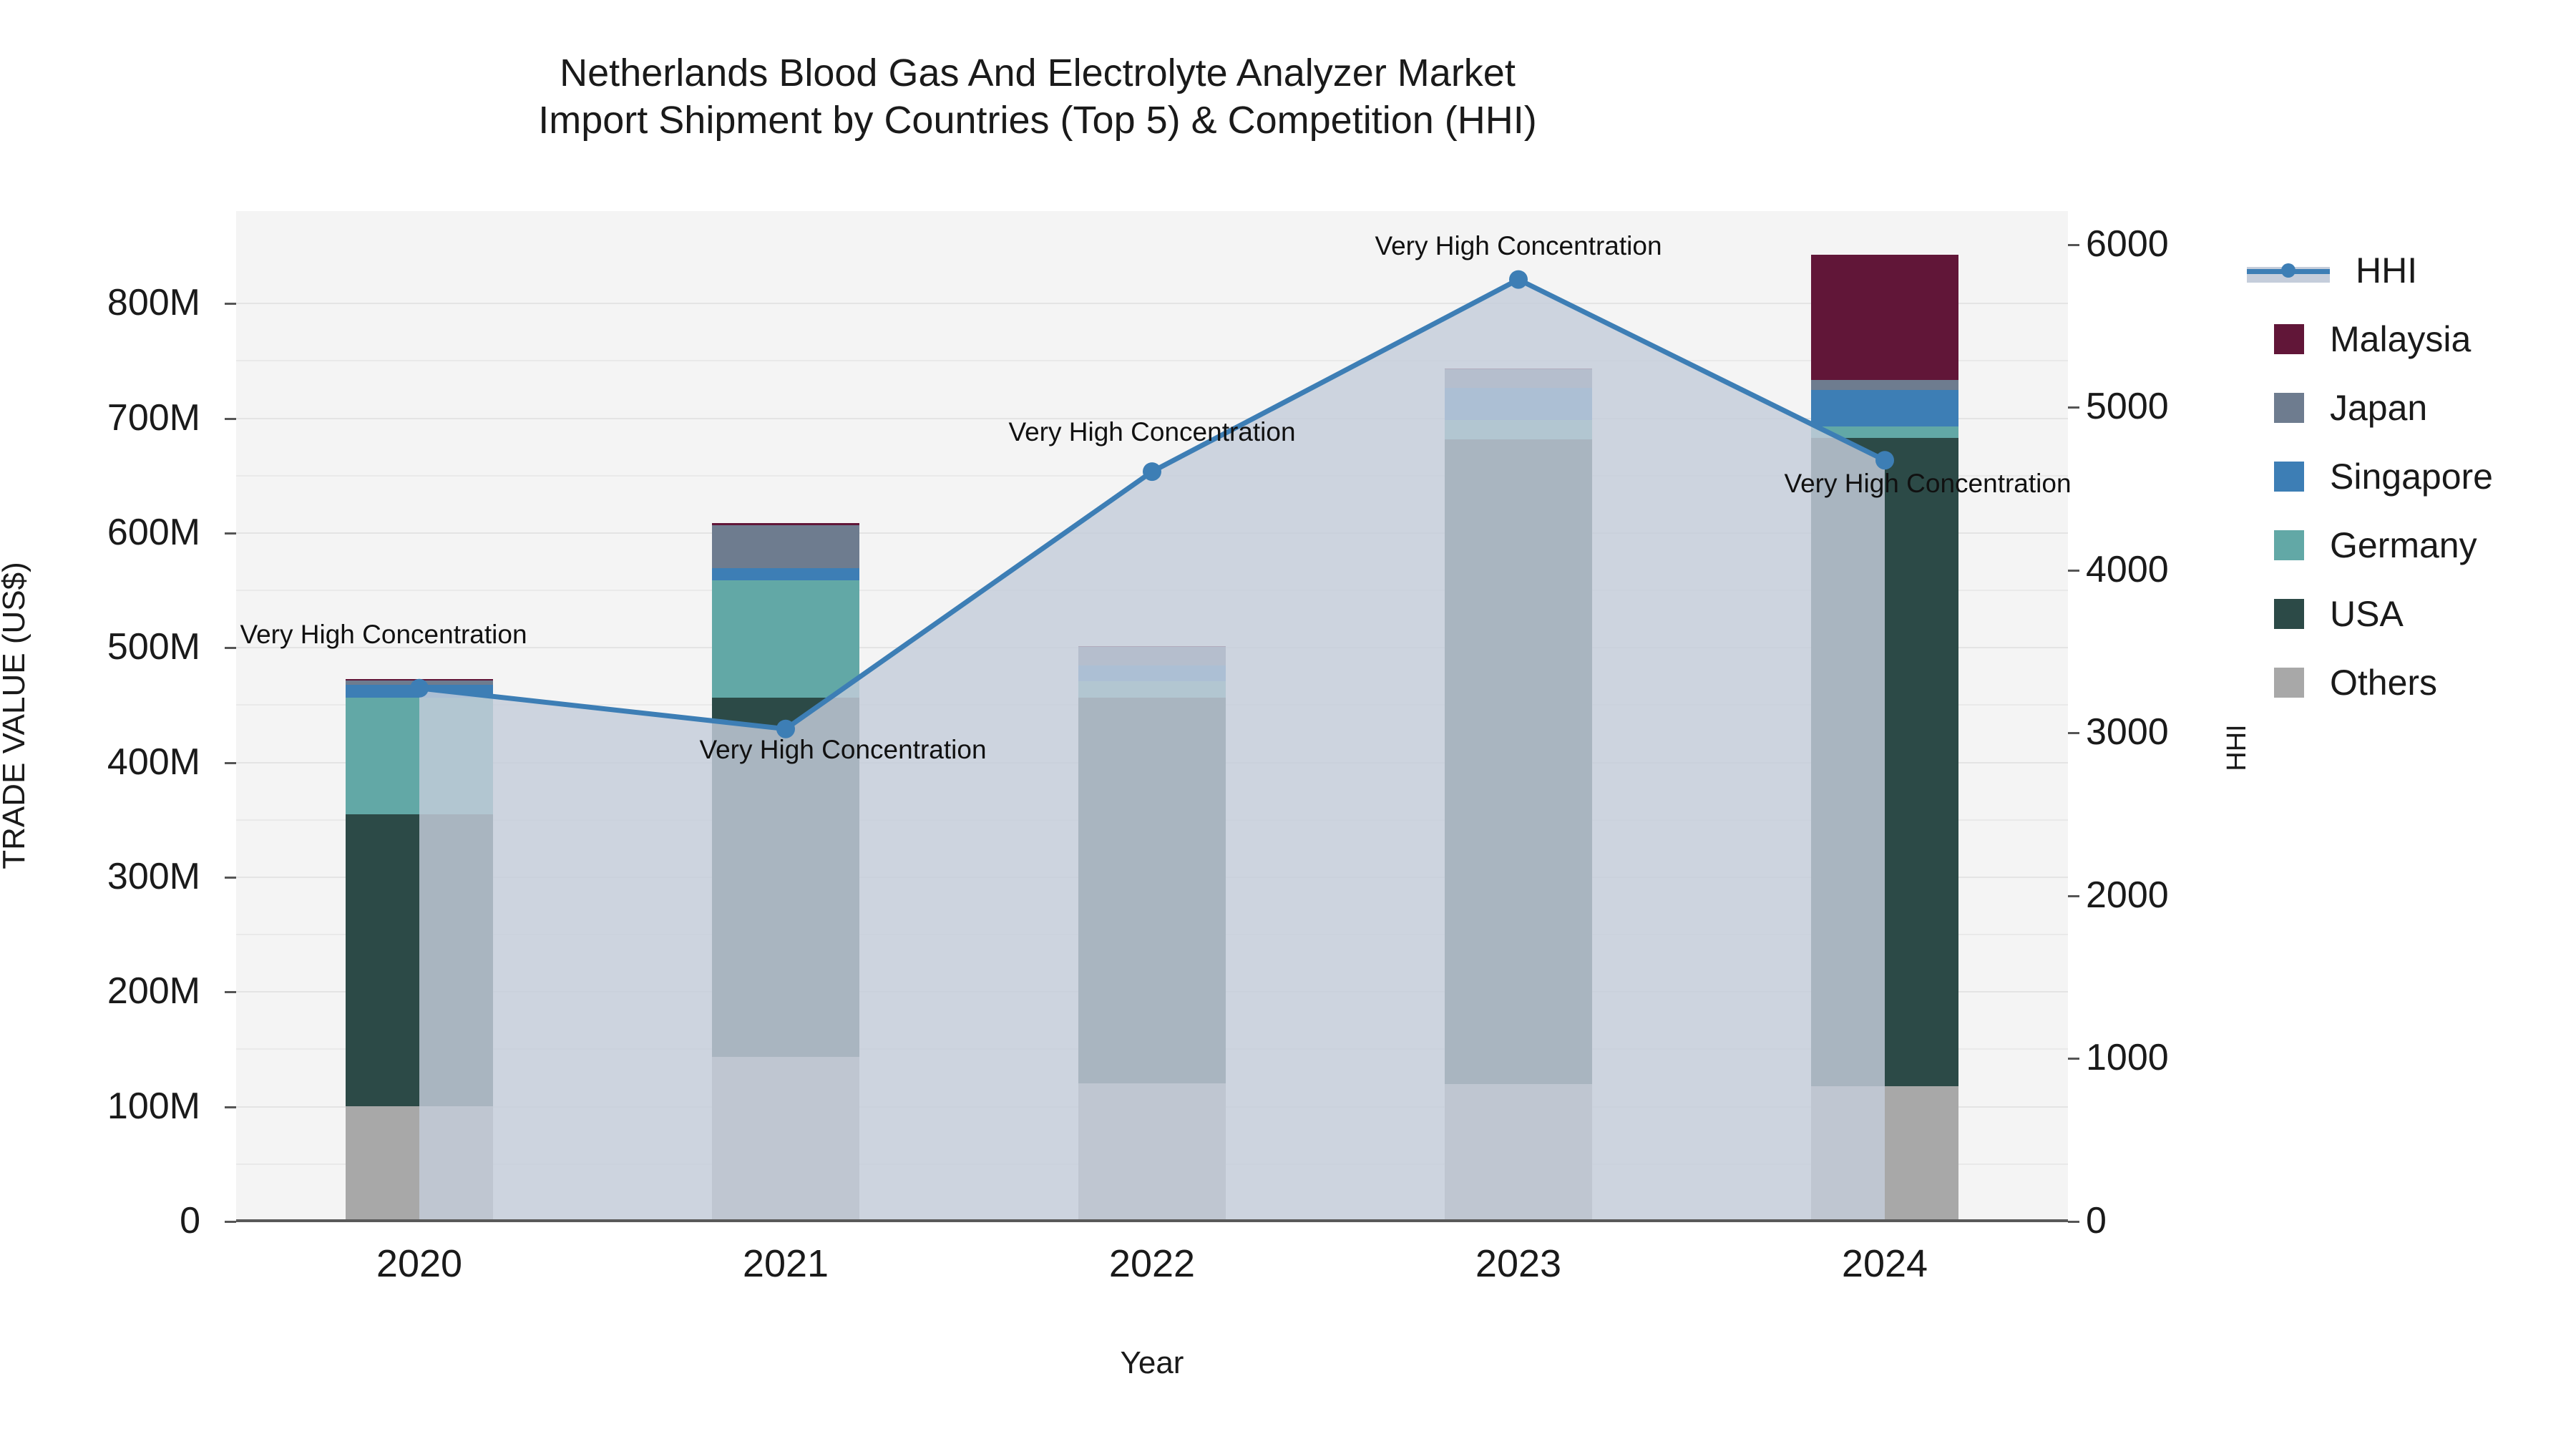  I want to click on hhi-marker-2022, so click(1152, 472).